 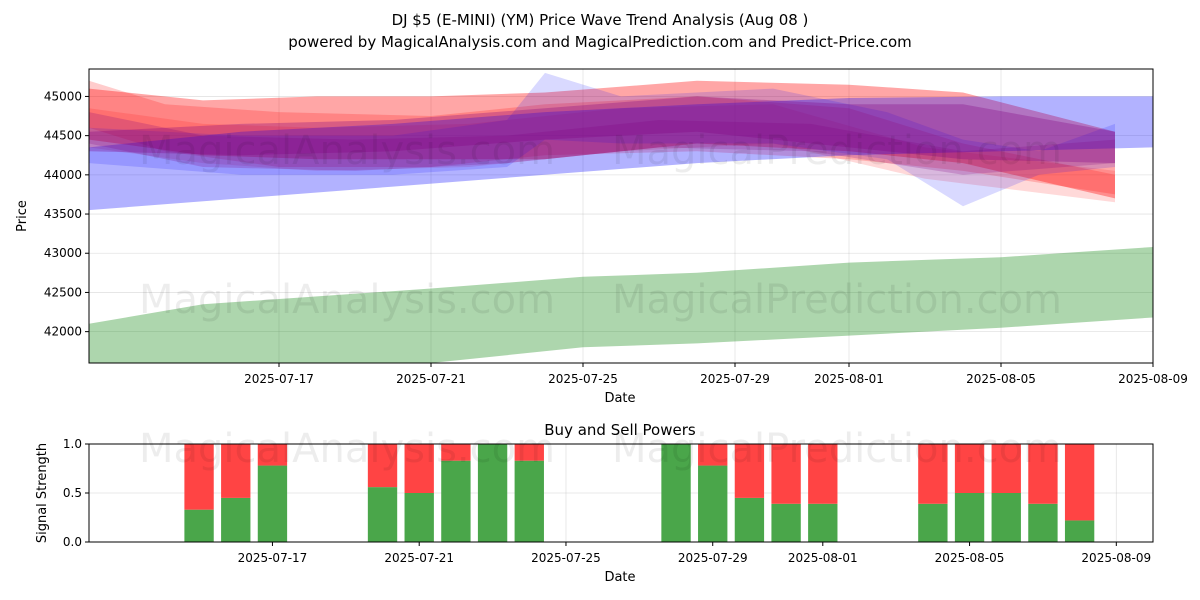 What do you see at coordinates (72, 444) in the screenshot?
I see `signal-y-tick-label: 1.0` at bounding box center [72, 444].